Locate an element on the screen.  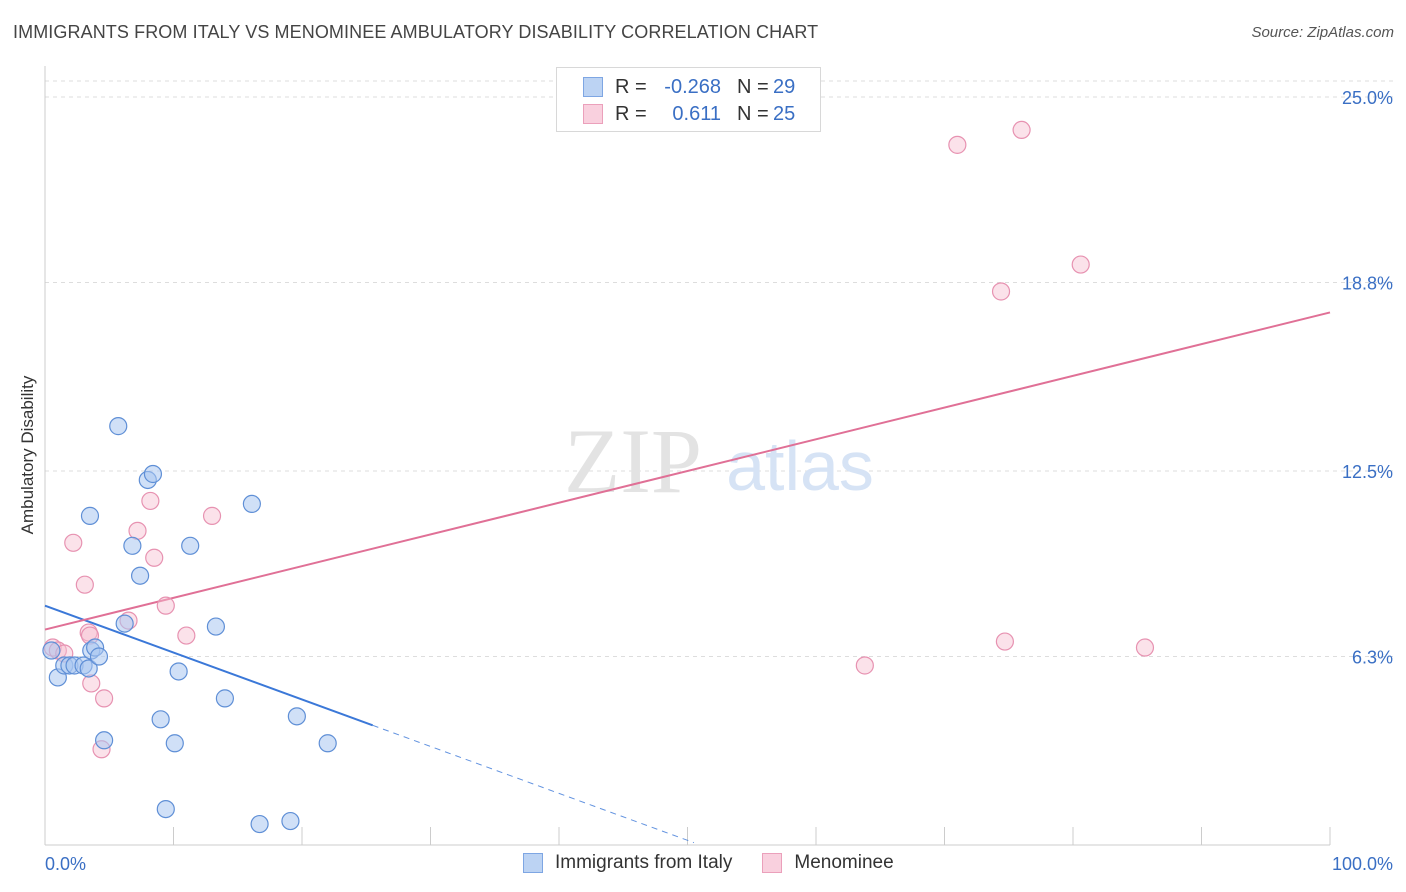
stats-legend: R = -0.268 N = 29 R = 0.611 N = 25 is located at coordinates (688, 99).